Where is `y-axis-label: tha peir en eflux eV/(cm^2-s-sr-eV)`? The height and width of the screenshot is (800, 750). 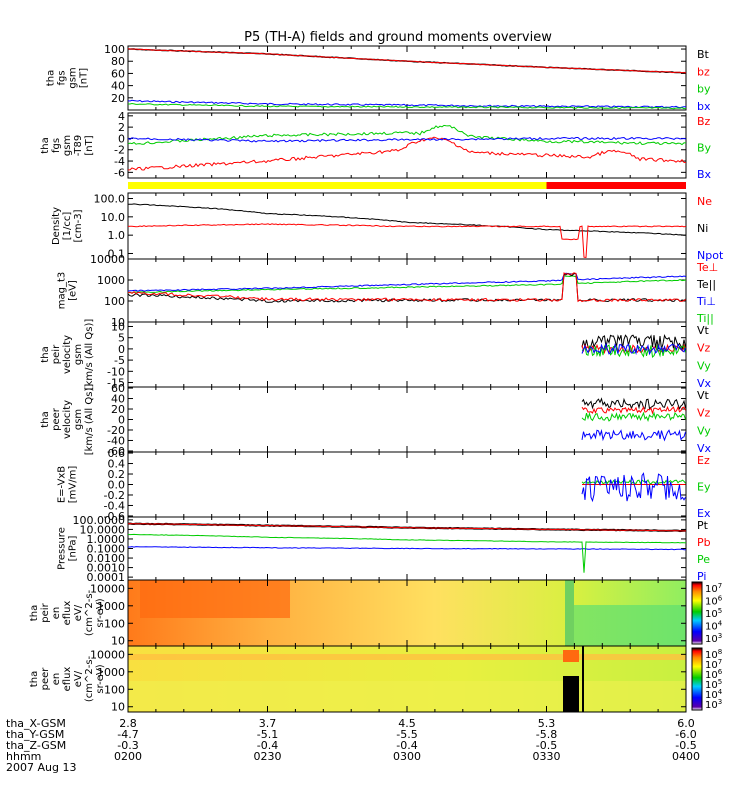
y-axis-label: tha peir en eflux eV/(cm^2-s-sr-eV) is located at coordinates (67, 612).